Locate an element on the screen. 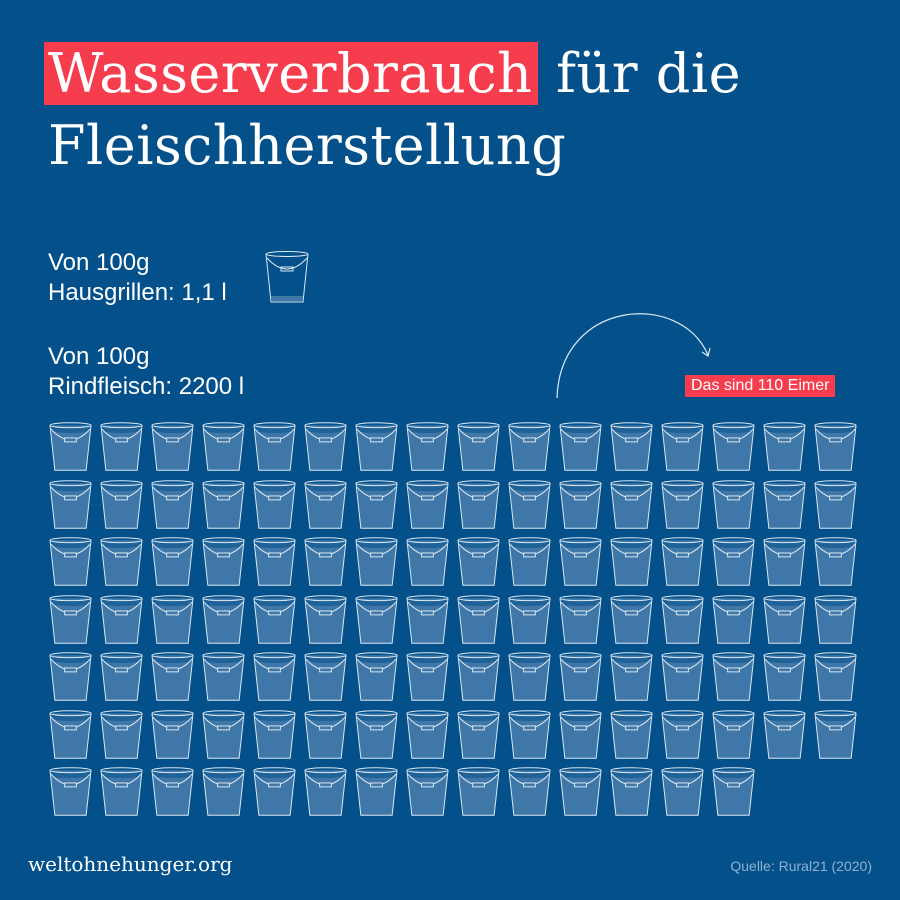 The image size is (900, 900). source-note: Quelle: Rural21 (2020) is located at coordinates (801, 866).